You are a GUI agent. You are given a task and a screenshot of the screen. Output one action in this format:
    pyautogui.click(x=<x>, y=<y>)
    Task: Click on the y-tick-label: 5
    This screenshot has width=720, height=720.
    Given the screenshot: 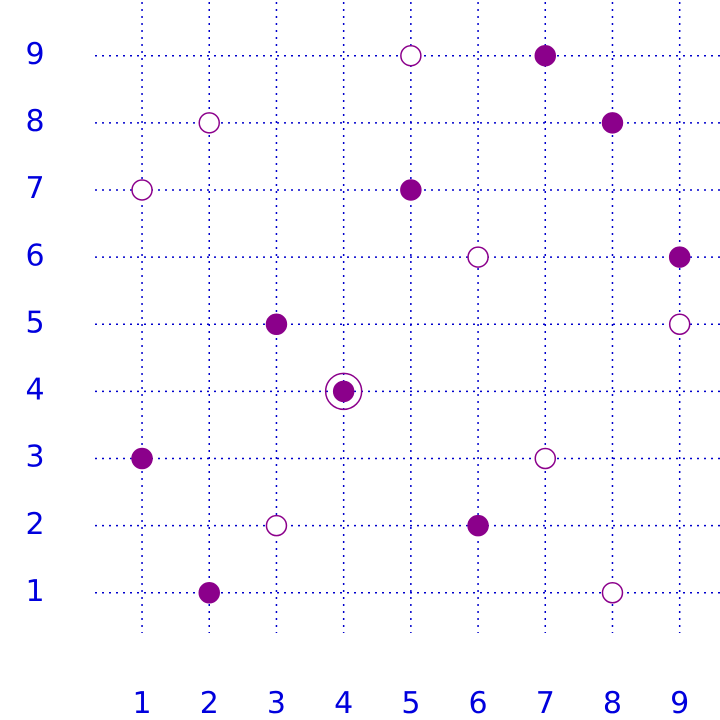 What is the action you would take?
    pyautogui.click(x=35, y=322)
    